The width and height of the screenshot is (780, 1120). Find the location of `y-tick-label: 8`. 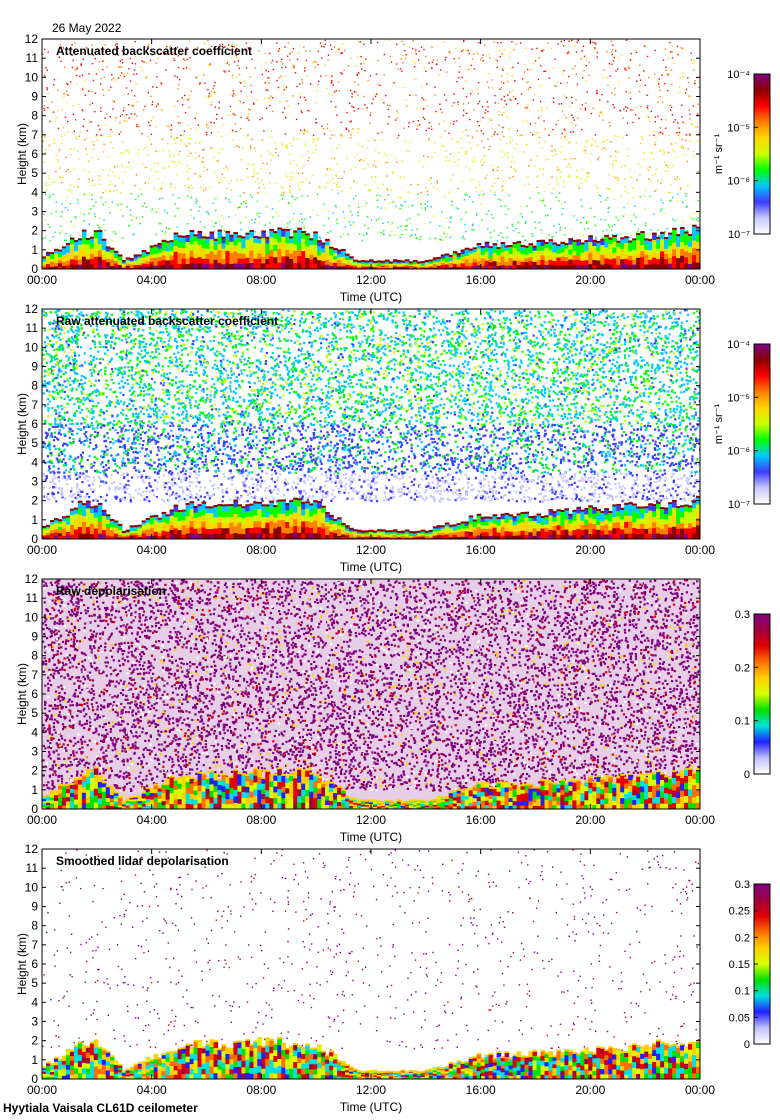

y-tick-label: 8 is located at coordinates (34, 116).